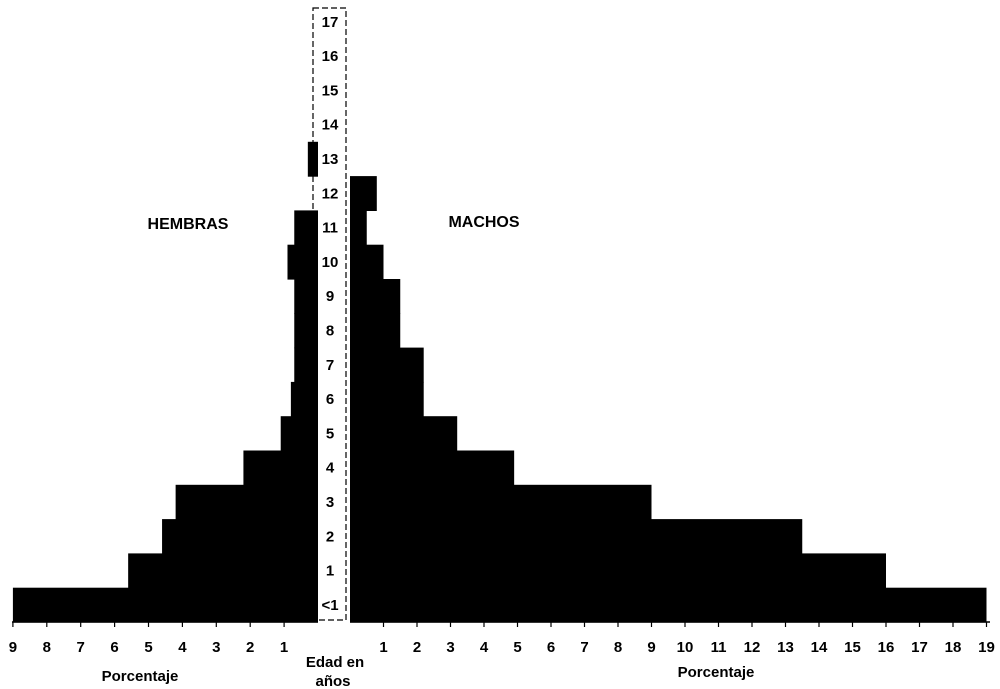 The width and height of the screenshot is (1000, 689). What do you see at coordinates (886, 647) in the screenshot?
I see `right-tick-16: 16` at bounding box center [886, 647].